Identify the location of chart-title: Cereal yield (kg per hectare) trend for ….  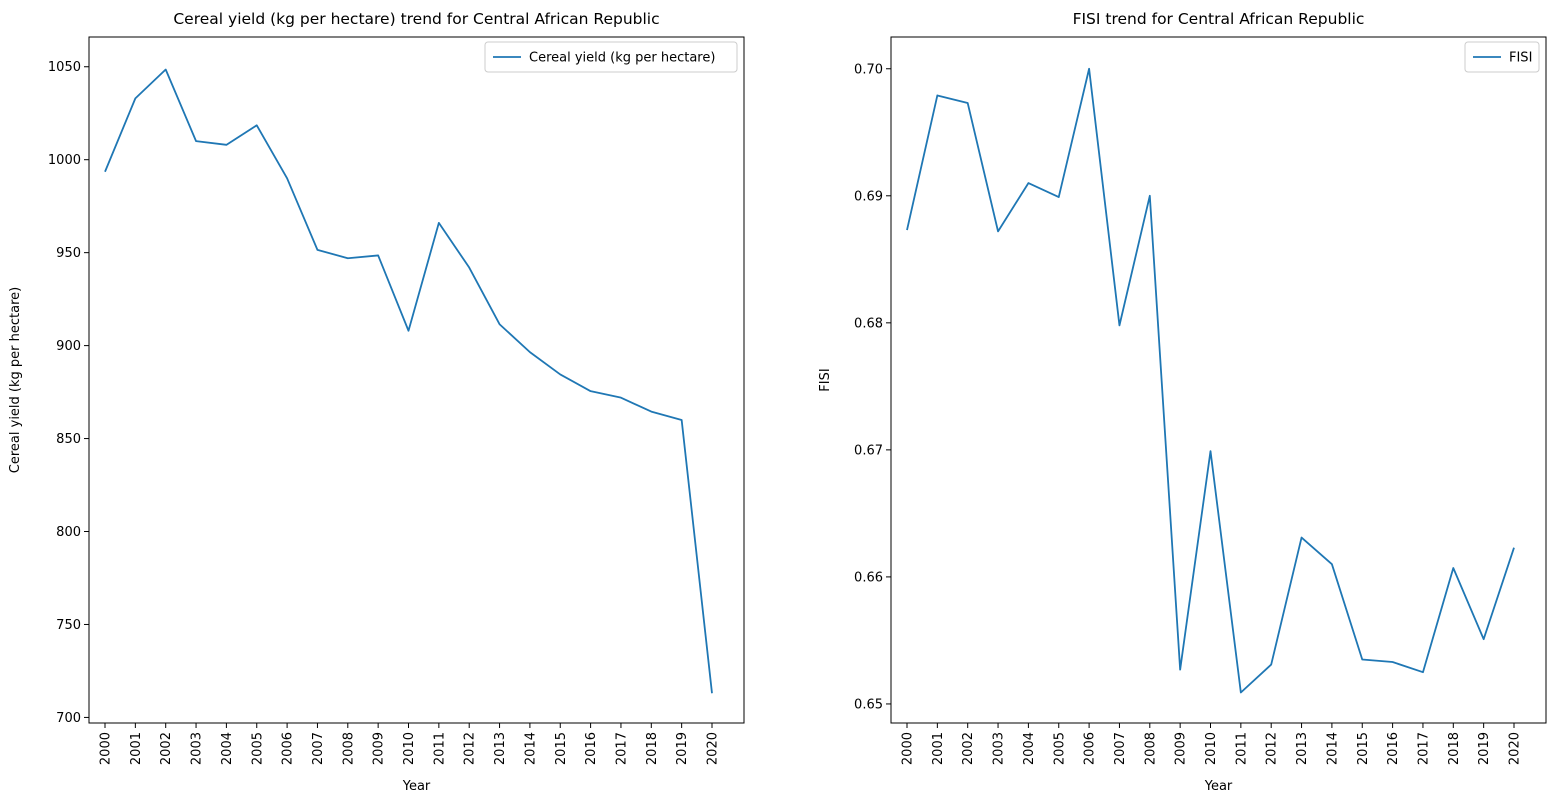
(416, 19).